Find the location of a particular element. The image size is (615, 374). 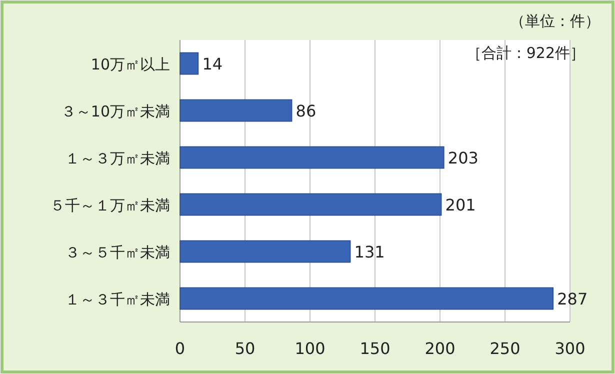

x-tick-label: 0 is located at coordinates (180, 348).